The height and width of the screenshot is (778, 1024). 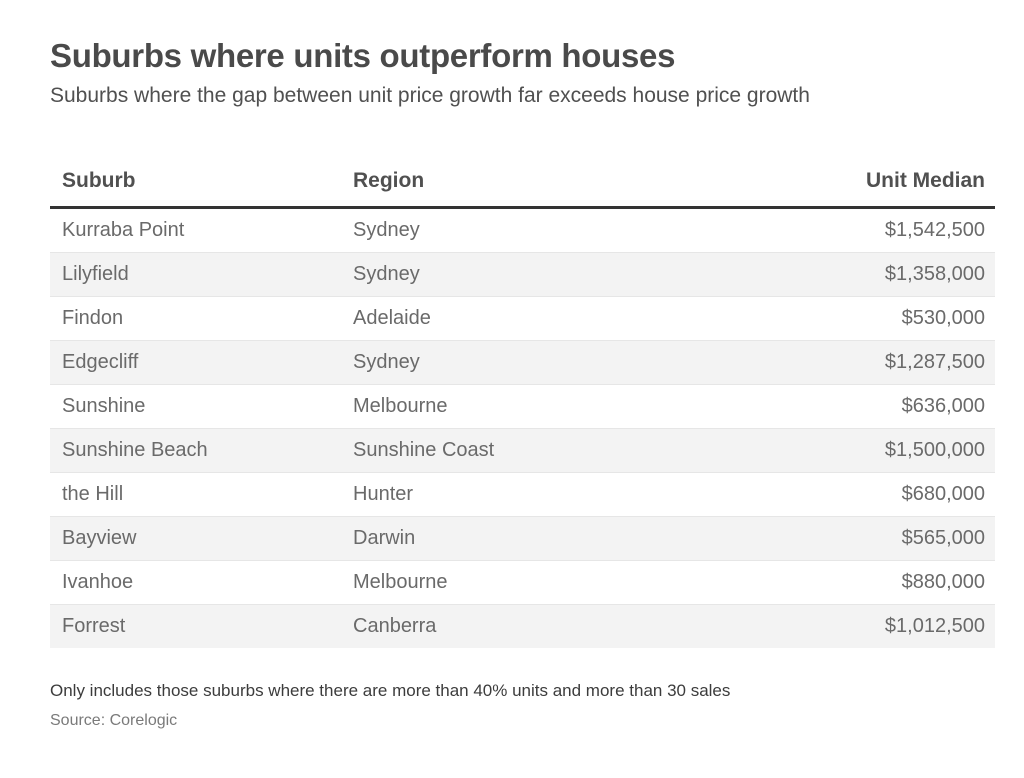 I want to click on table-row: Findon Adelaide $530,000, so click(x=522, y=318).